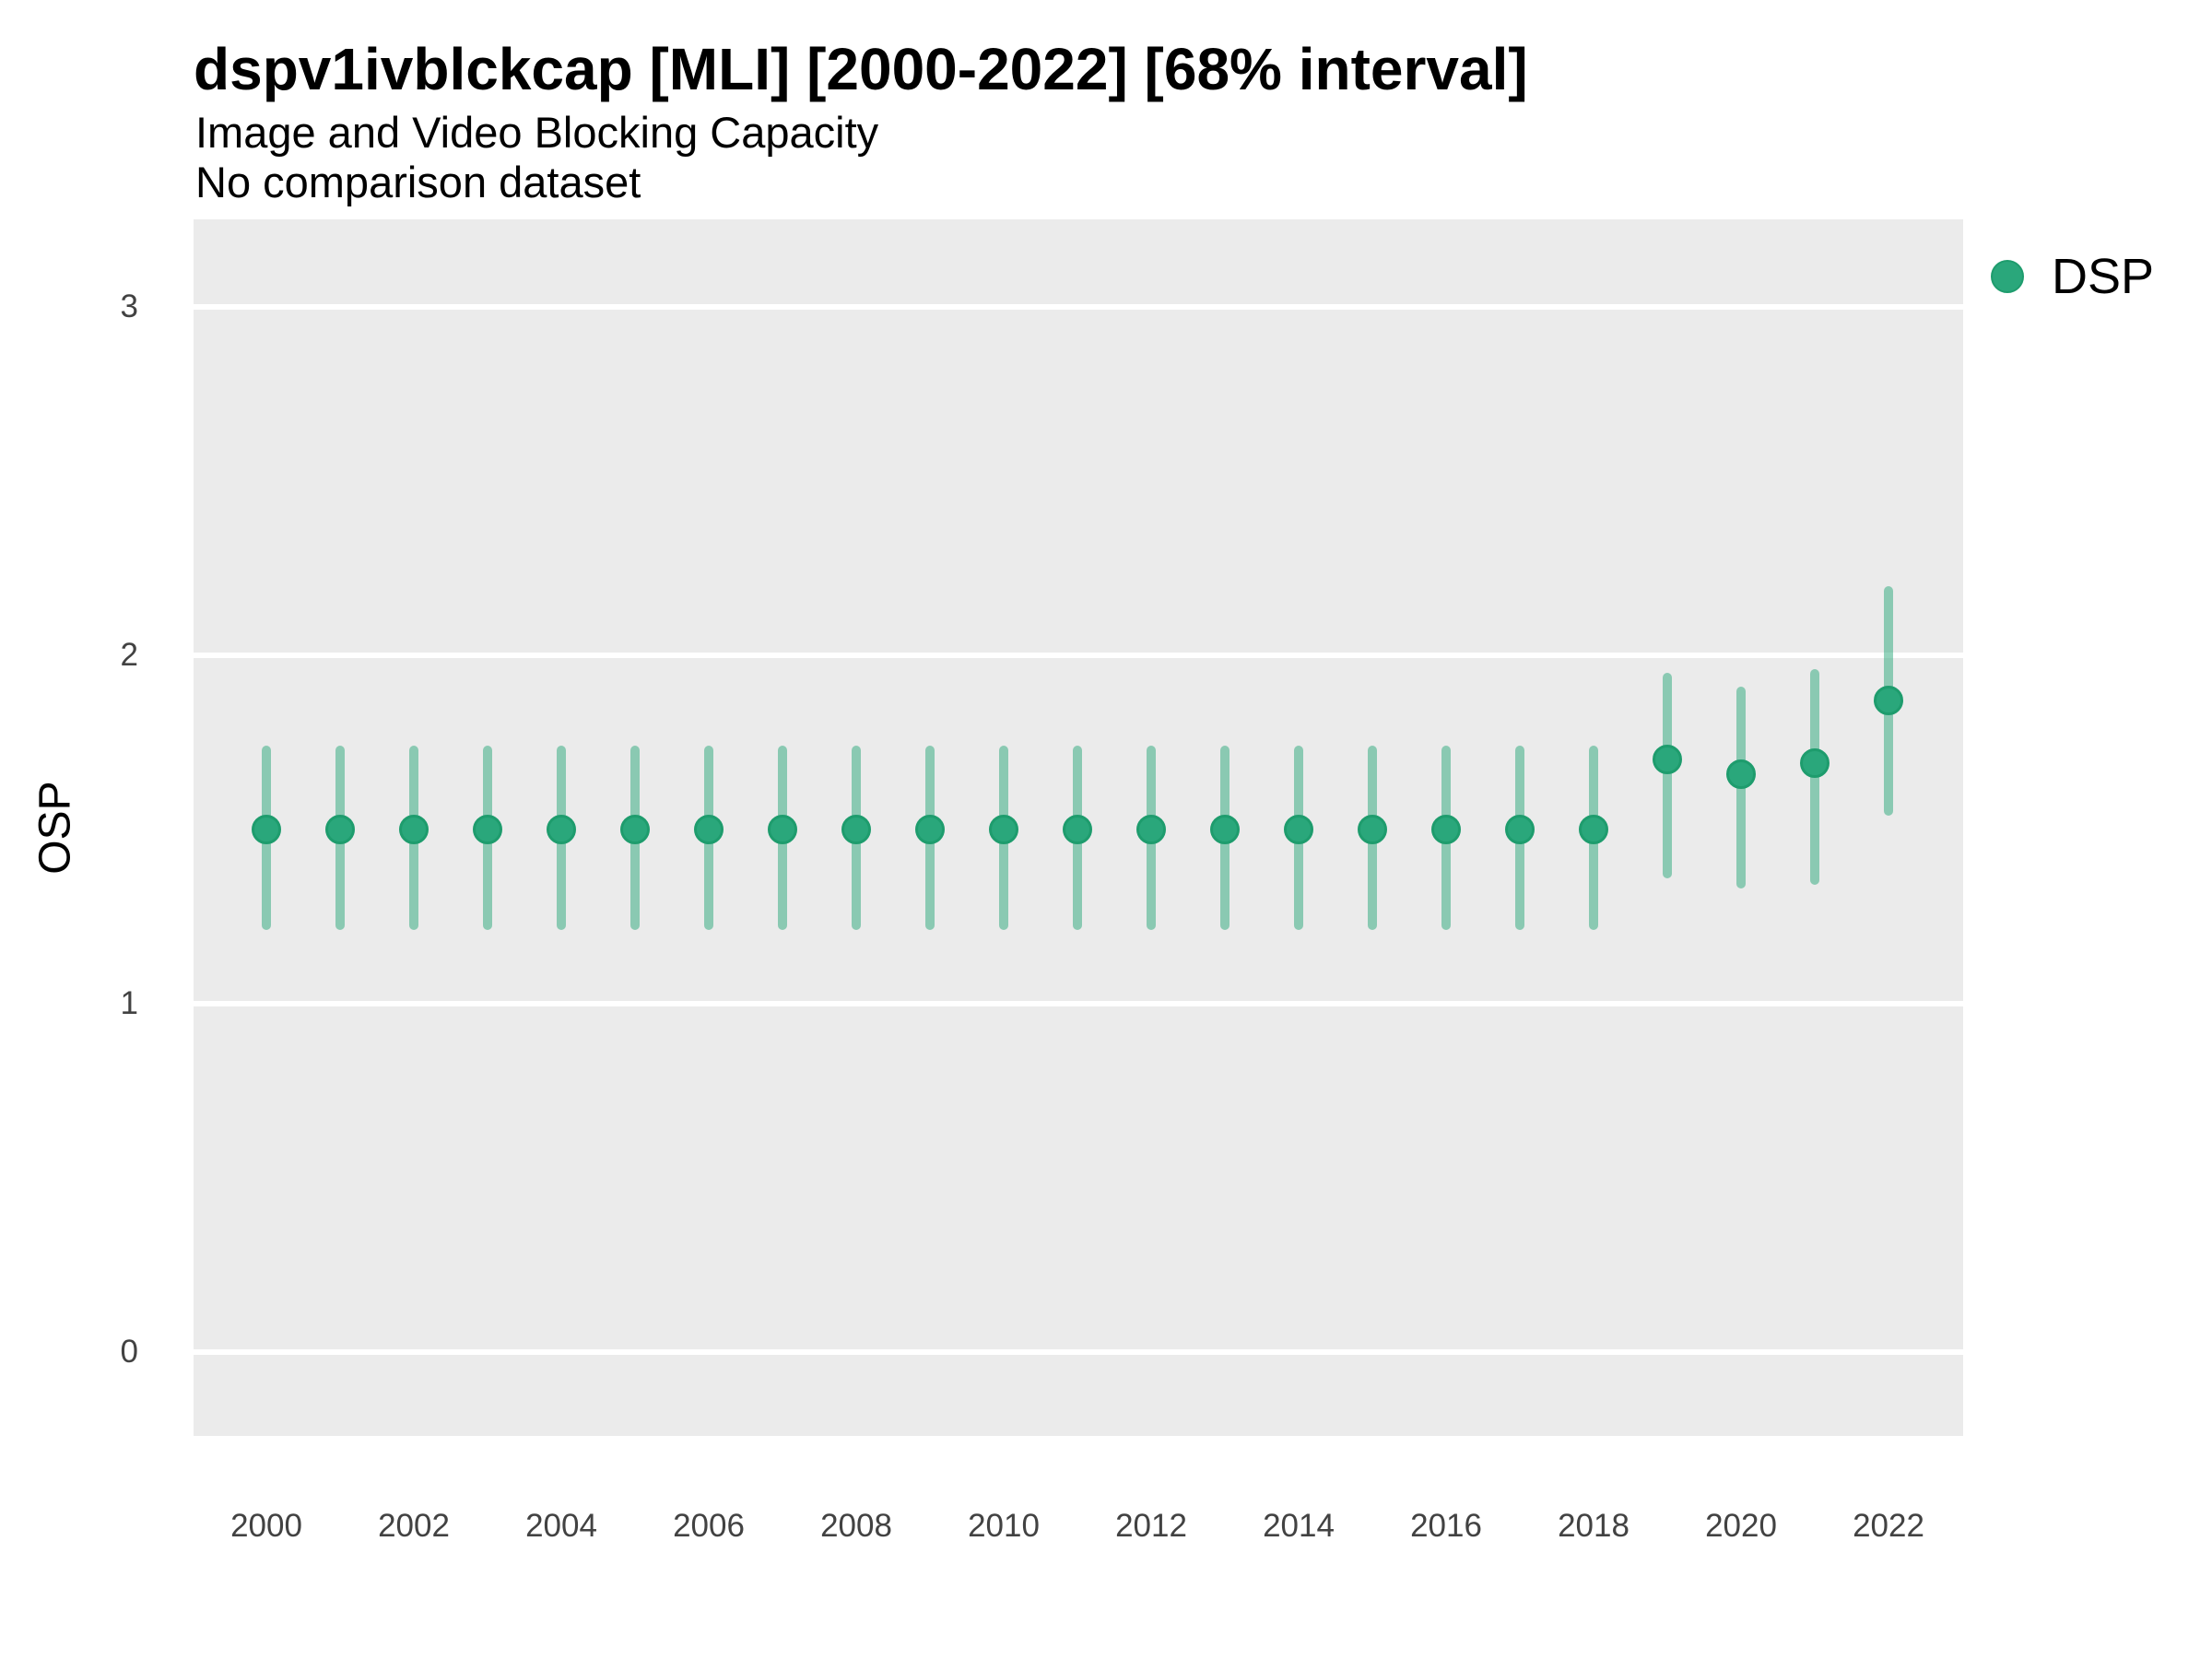 This screenshot has height=1659, width=2212. Describe the element at coordinates (129, 655) in the screenshot. I see `y-tick-label: 2` at that location.